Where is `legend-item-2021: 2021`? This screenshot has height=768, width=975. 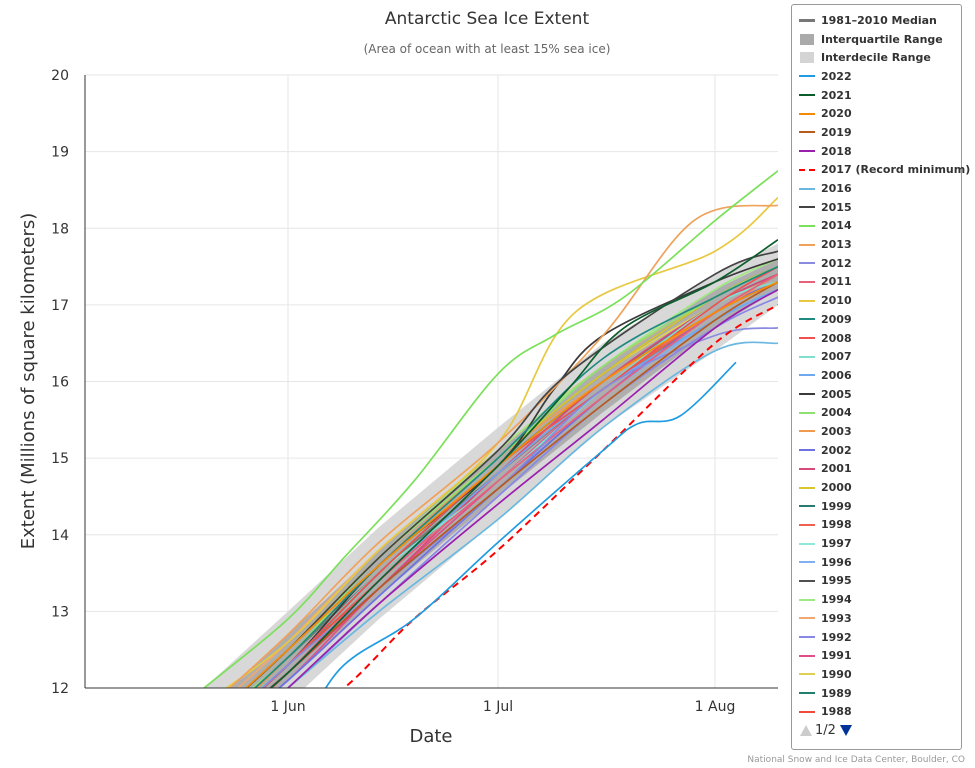
legend-item-2021: 2021 is located at coordinates (876, 95).